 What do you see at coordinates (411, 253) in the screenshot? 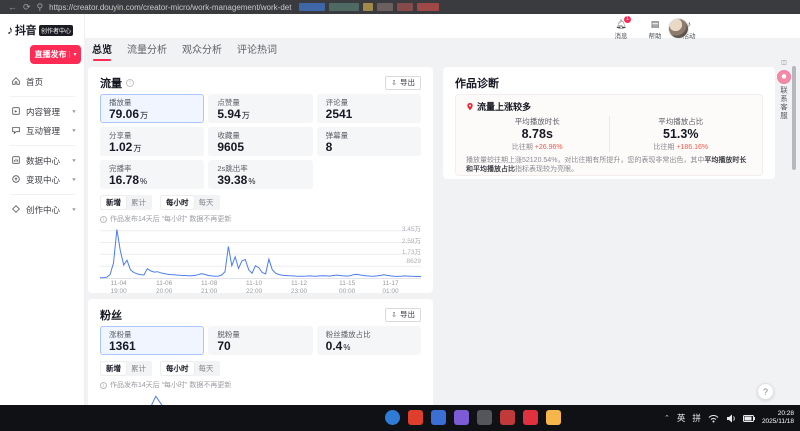
I see `y-axis-label: 1.73万` at bounding box center [411, 253].